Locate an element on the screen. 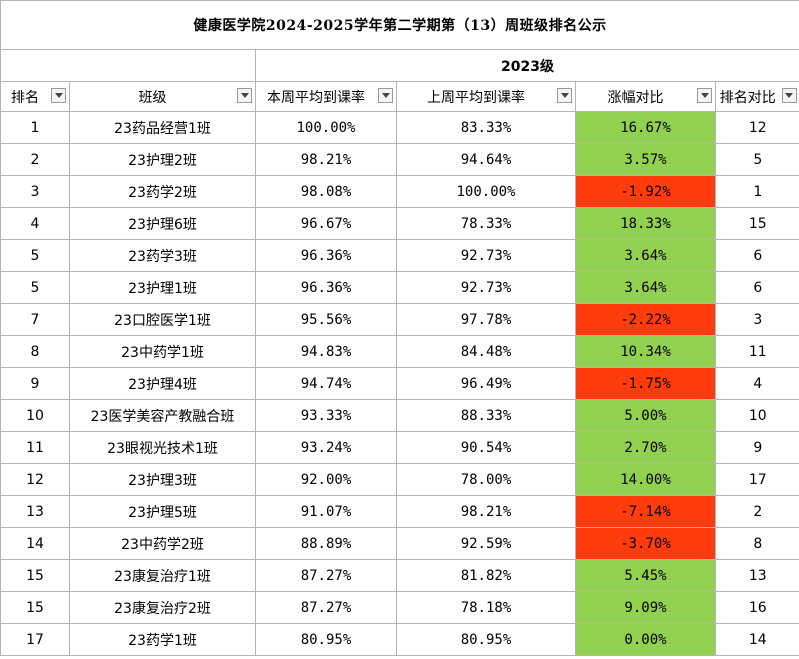 The image size is (799, 659). rank-cell: 7 is located at coordinates (35, 319).